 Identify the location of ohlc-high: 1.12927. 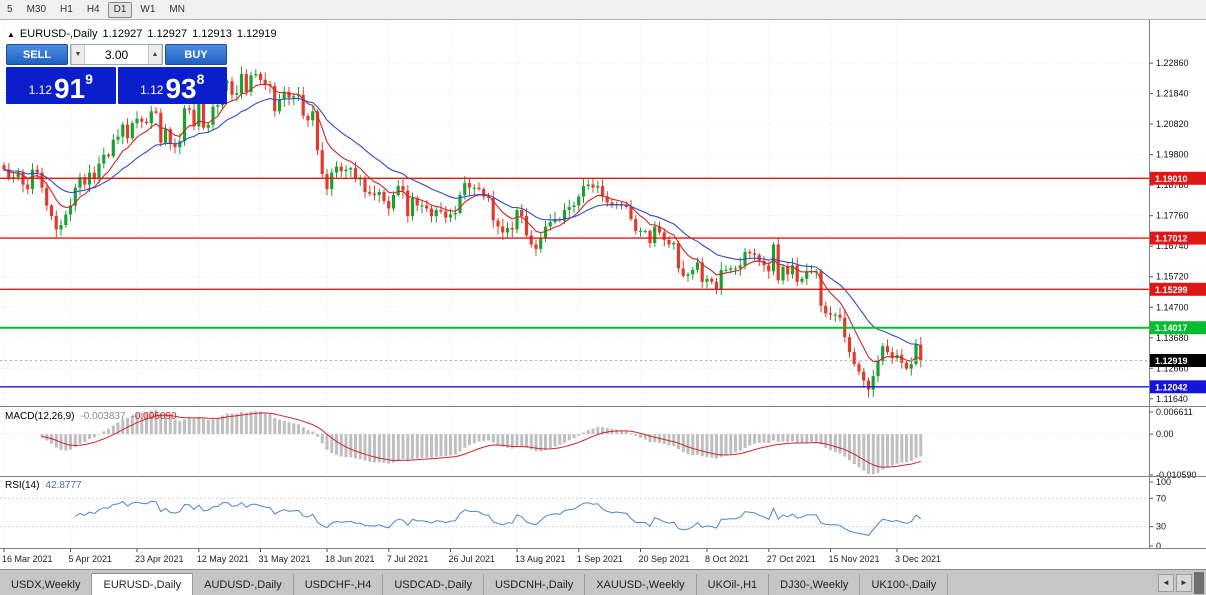
(167, 34).